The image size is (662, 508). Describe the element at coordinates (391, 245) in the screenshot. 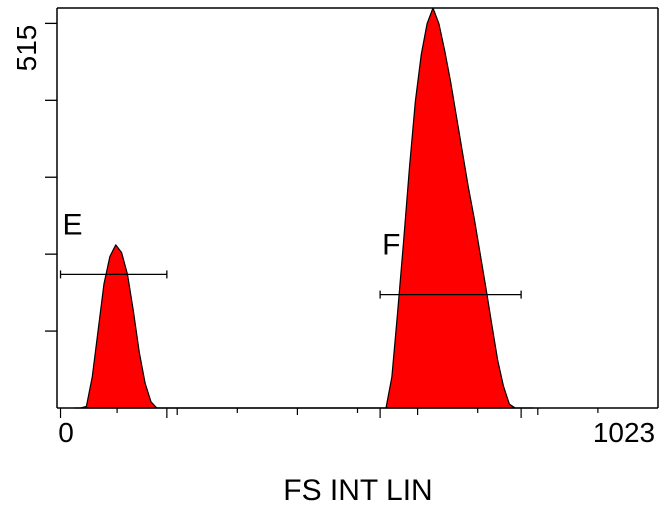

I see `gate-label-f: F` at that location.